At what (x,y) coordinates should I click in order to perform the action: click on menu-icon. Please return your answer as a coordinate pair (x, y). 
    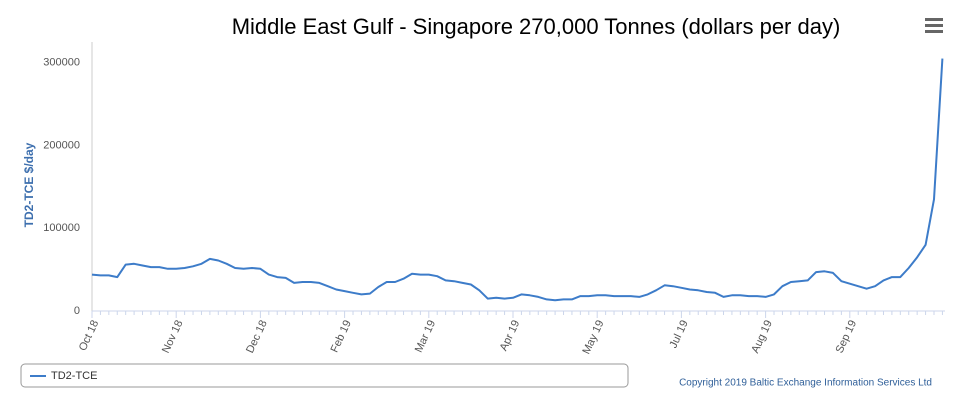
    Looking at the image, I should click on (934, 25).